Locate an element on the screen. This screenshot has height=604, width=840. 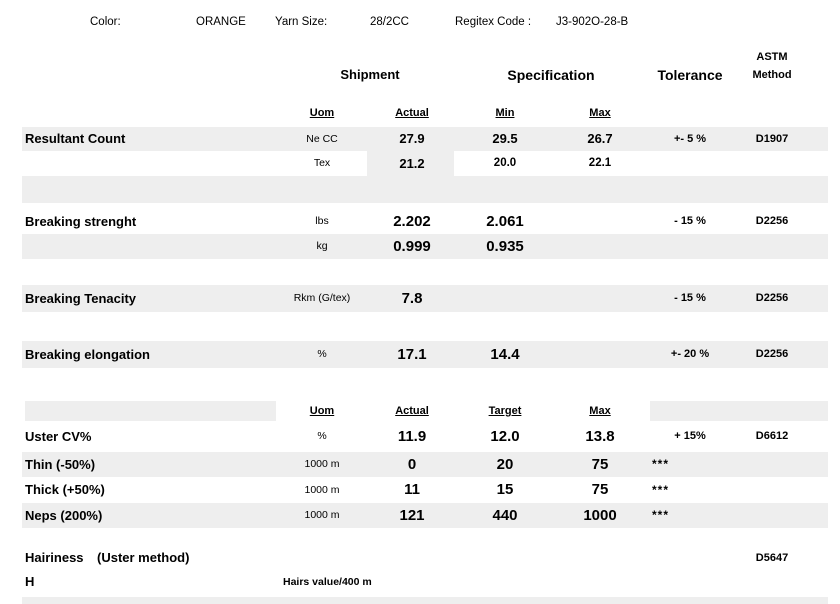
subheader-left-shading is located at coordinates (150, 411).